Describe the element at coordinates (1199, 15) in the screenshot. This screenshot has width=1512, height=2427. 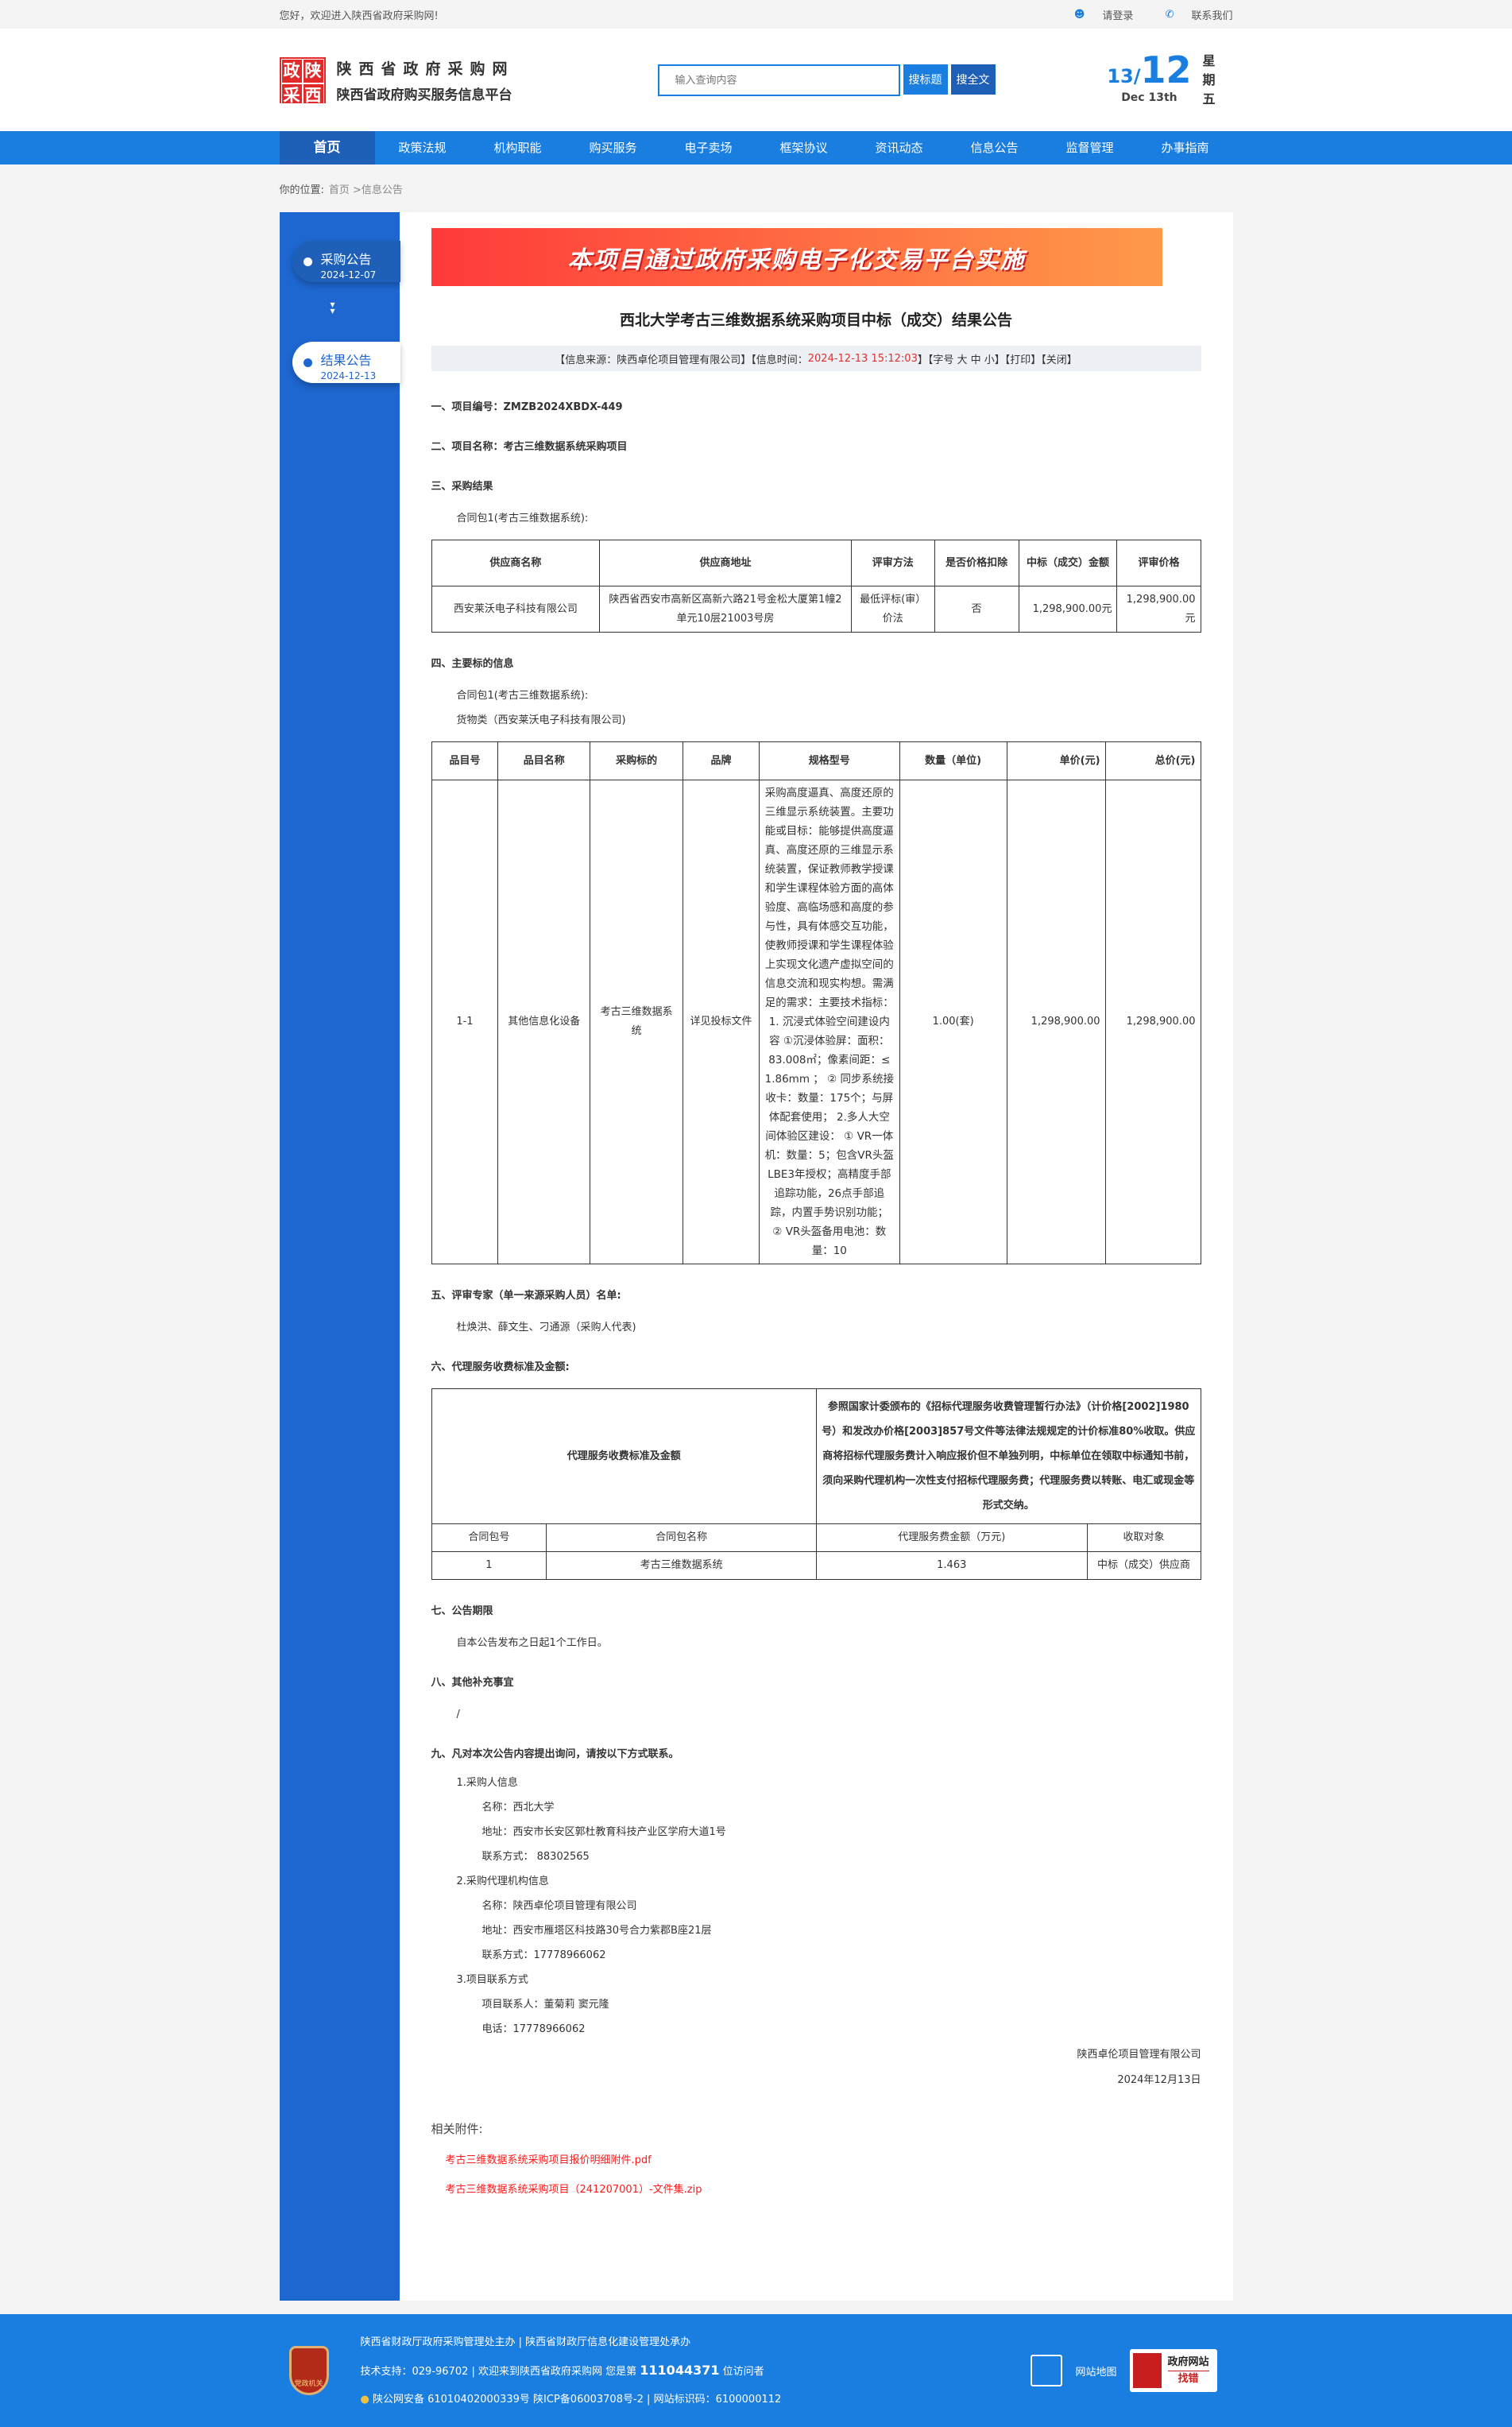
I see `contact-link: ✆ 联系我们` at that location.